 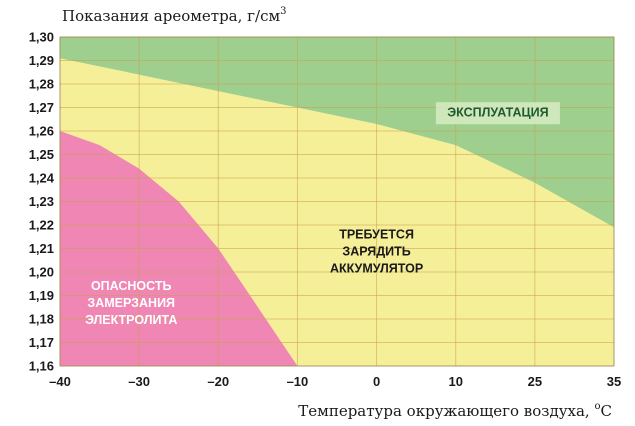 I want to click on x-tick-labels: –40 –30 –20 –10 0 10 25 35, so click(x=335, y=381).